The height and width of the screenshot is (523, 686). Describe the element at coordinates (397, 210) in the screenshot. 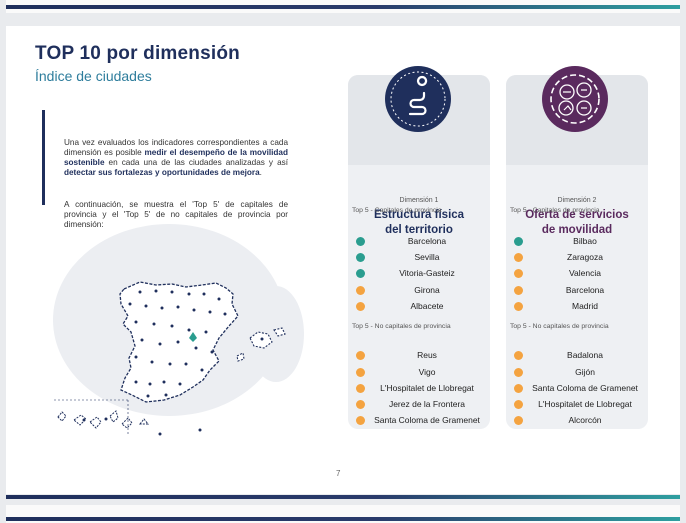

I see `dimension-1-capitals-heading: Top 5 - Capitales de provincia` at that location.